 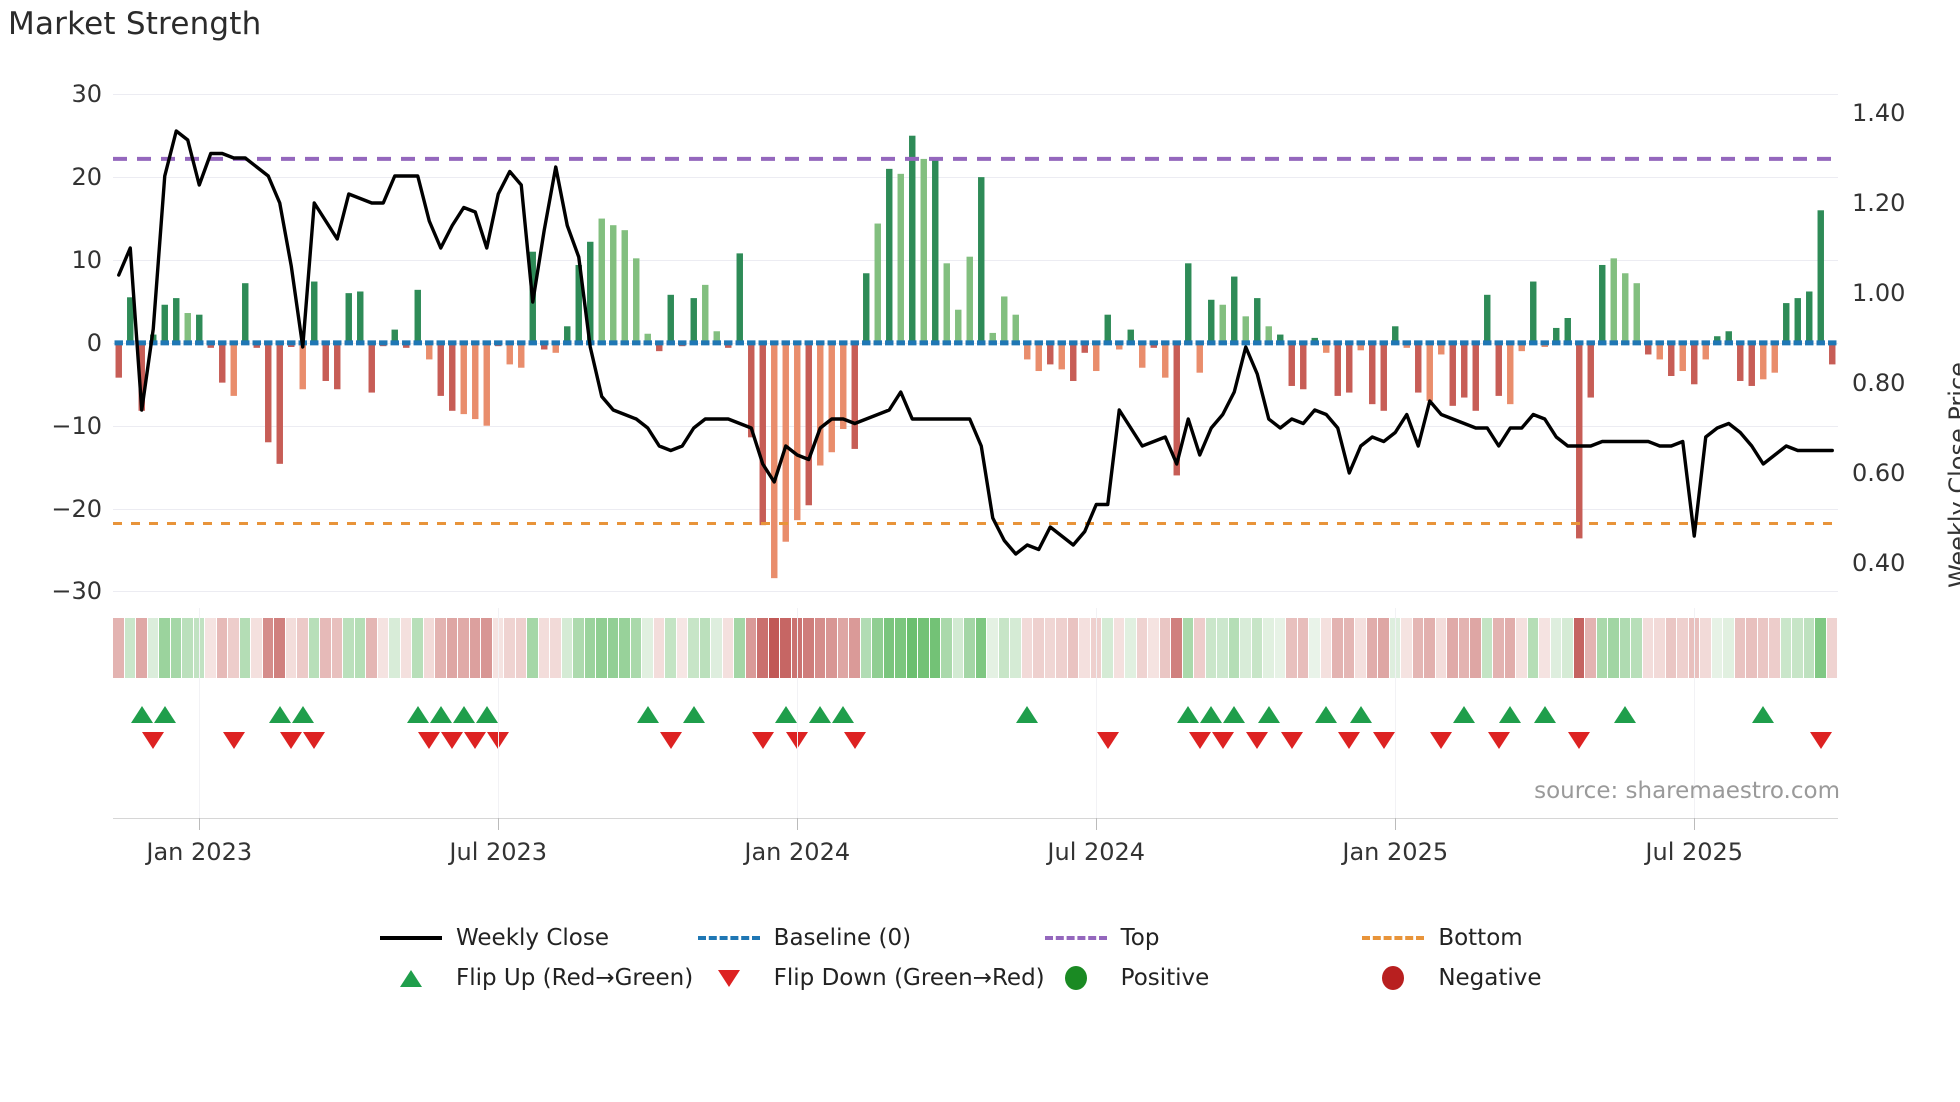 I want to click on legend-item: Baseline (0), so click(x=871, y=938).